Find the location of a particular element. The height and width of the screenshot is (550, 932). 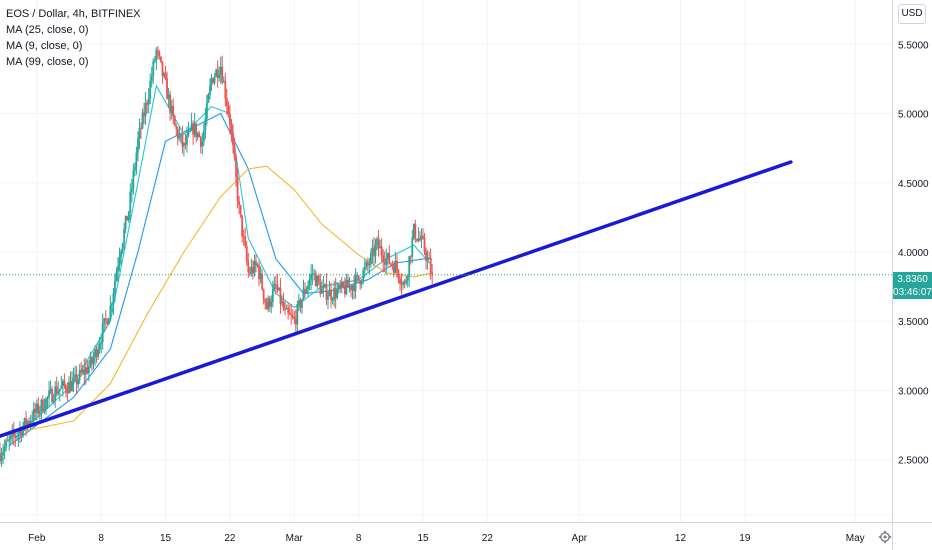

x-tick-label: May is located at coordinates (855, 538).